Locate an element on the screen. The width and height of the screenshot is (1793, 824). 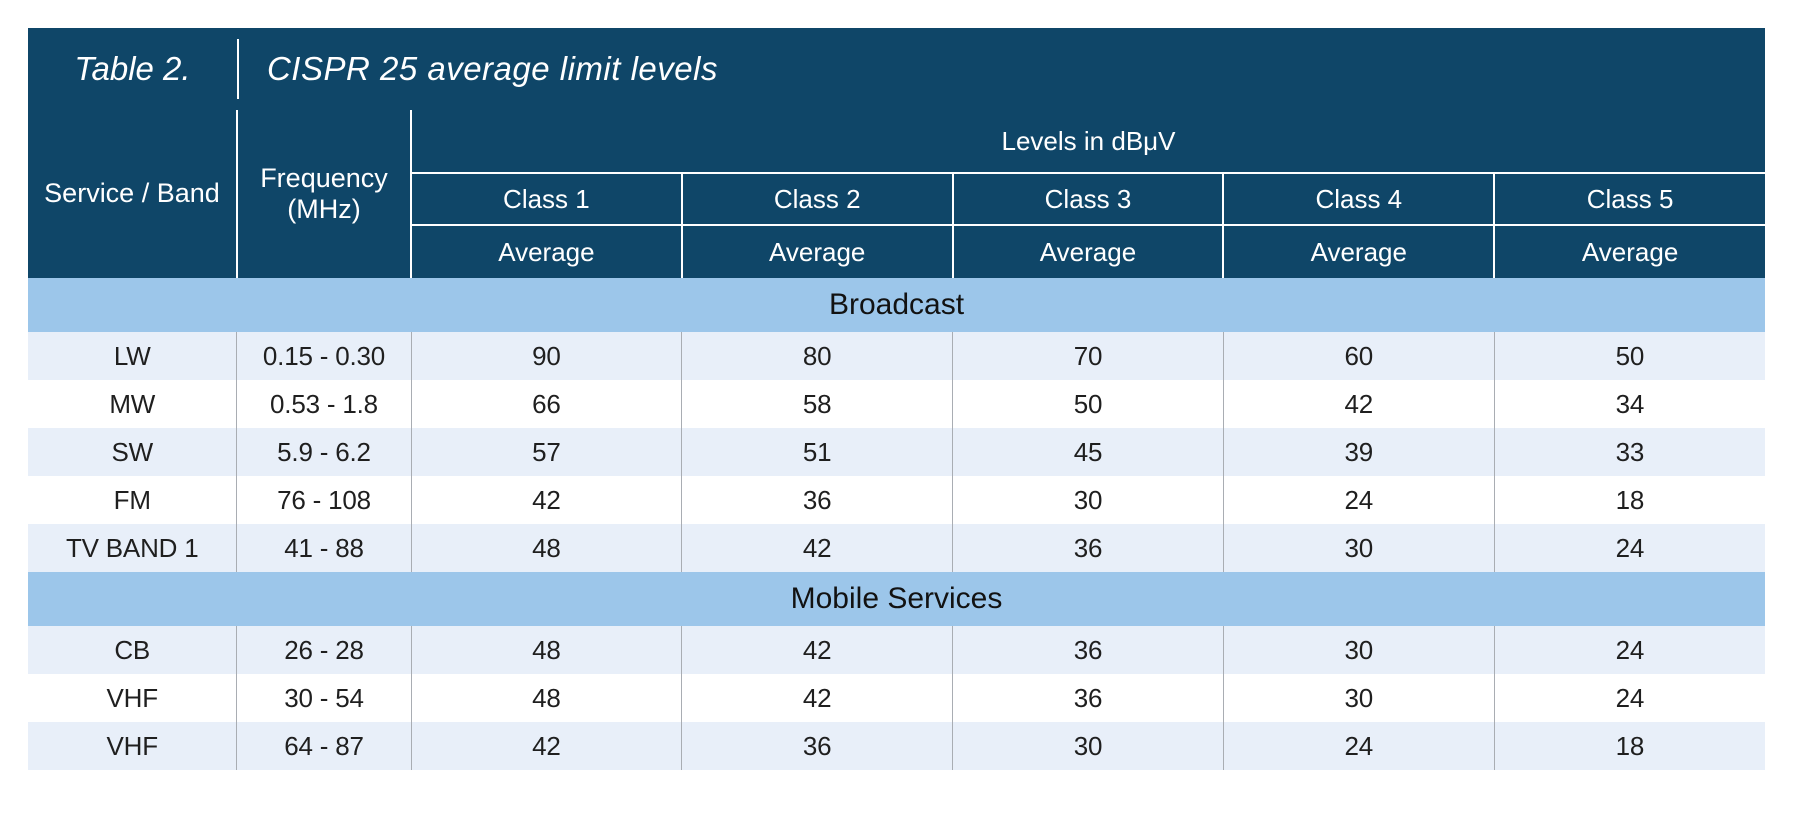
table-title-cell: Table 2. CISPR 25 average limit levels is located at coordinates (896, 69).